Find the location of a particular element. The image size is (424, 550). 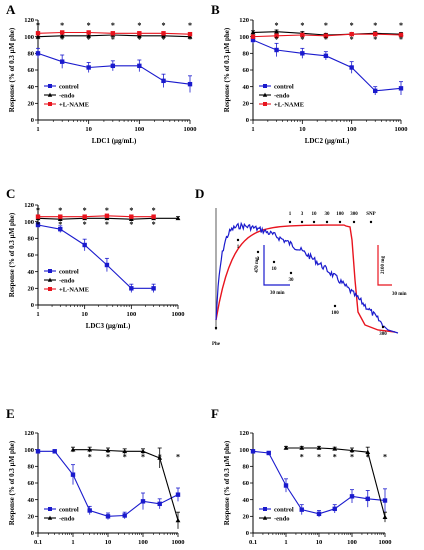

x-tick-label: 1000 is located at coordinates (401, 129).